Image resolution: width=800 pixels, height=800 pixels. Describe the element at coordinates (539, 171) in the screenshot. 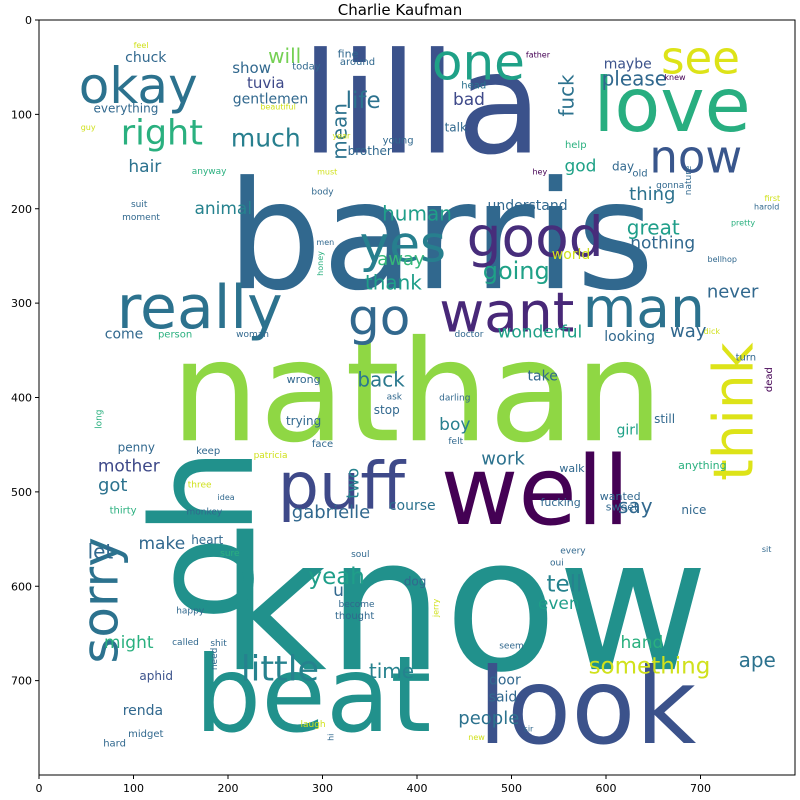

I see `word-hey: hey` at that location.